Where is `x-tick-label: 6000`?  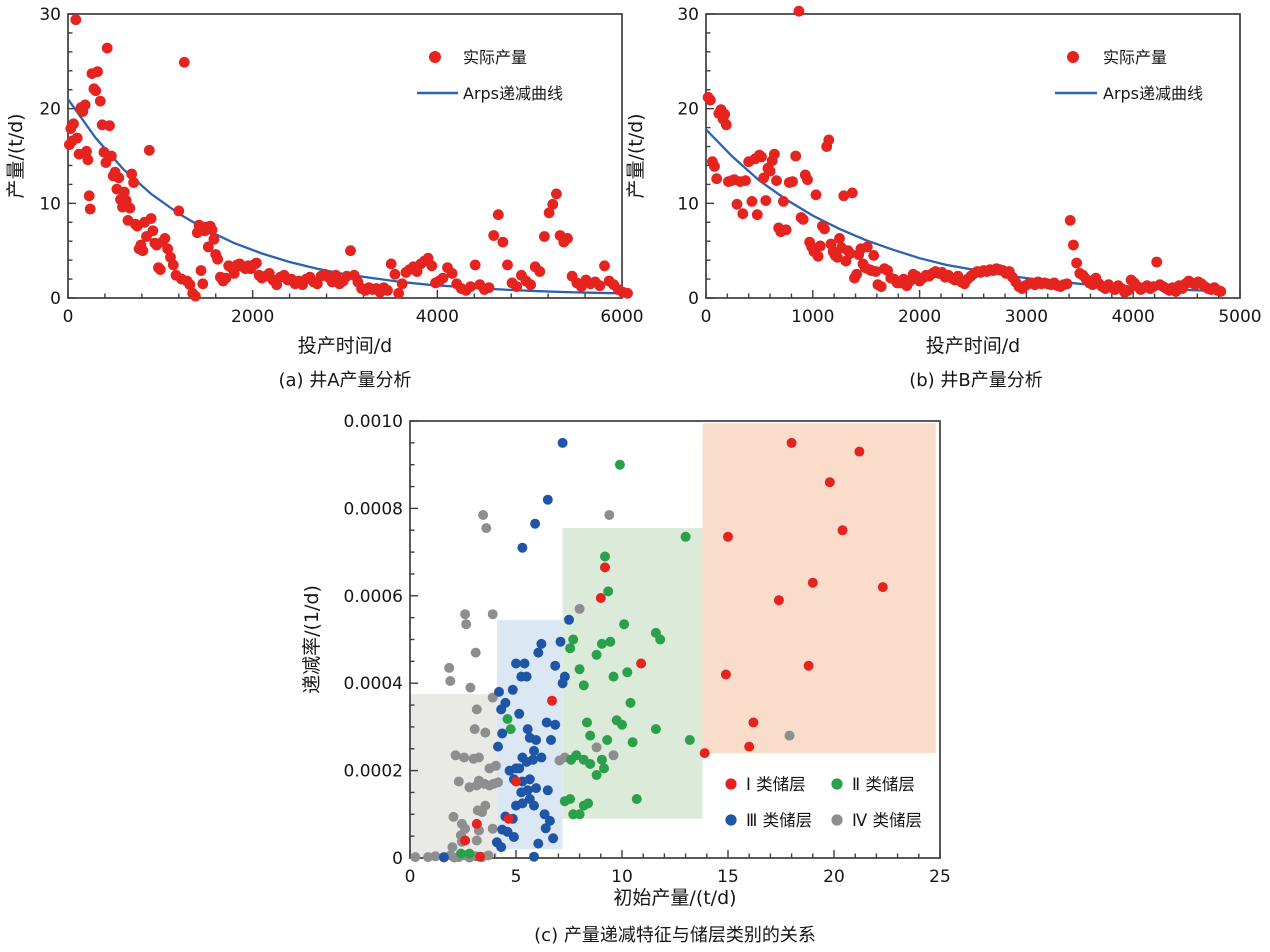 x-tick-label: 6000 is located at coordinates (621, 317).